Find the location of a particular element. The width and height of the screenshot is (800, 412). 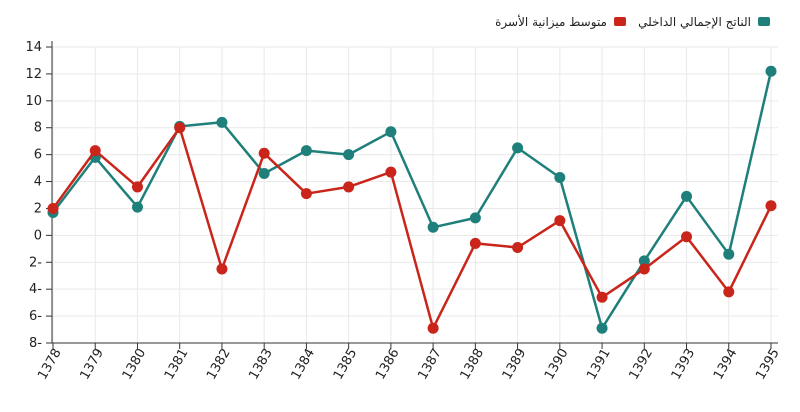

y-tick-label: 6- is located at coordinates (35, 316).